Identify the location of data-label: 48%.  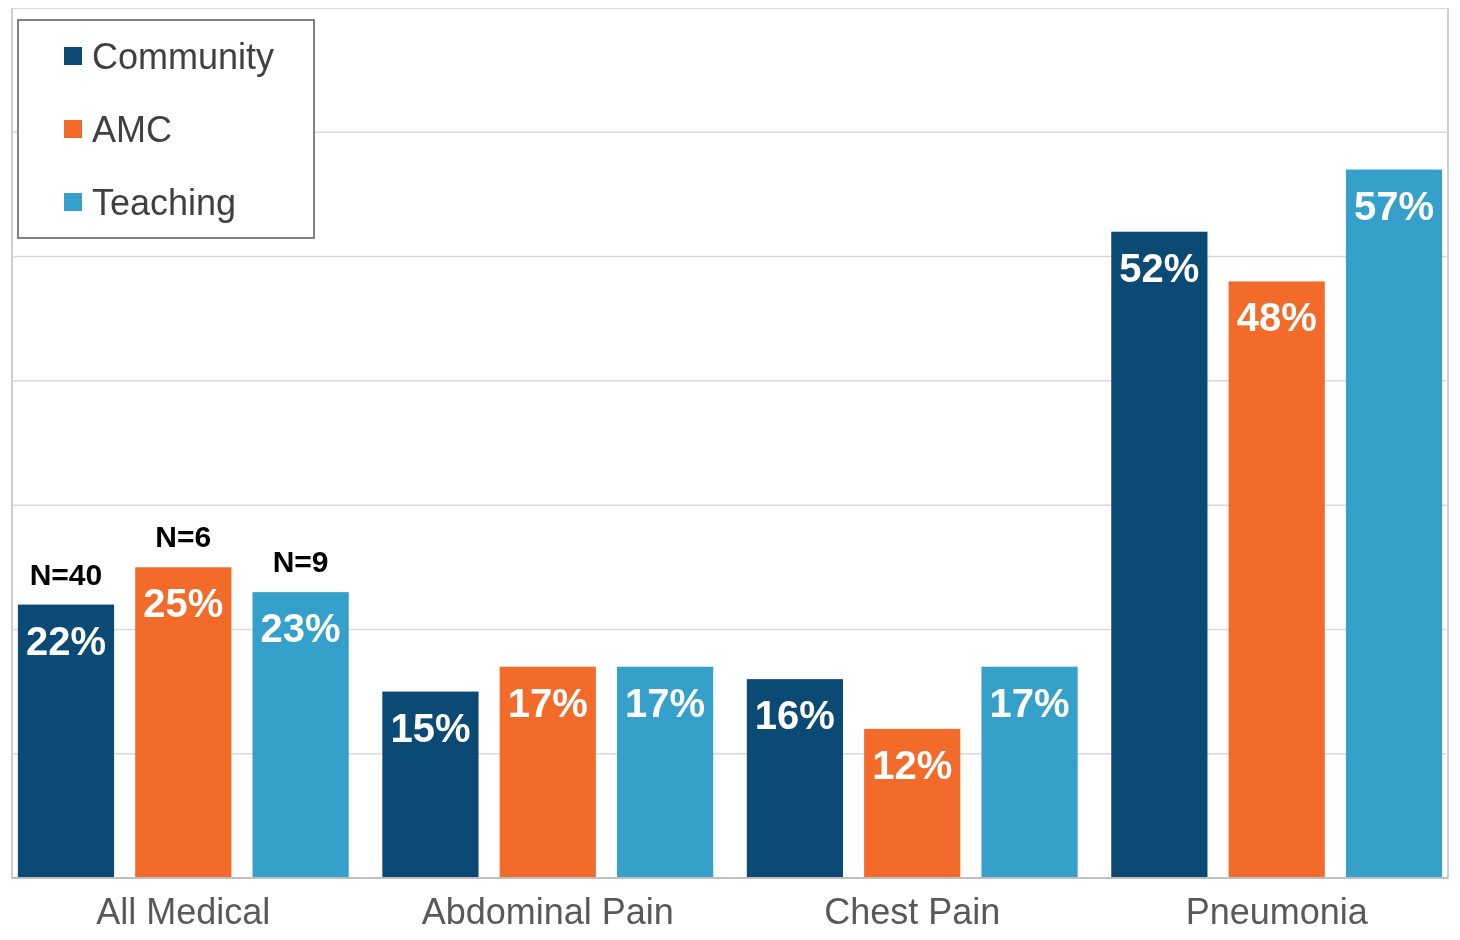
(1276, 317).